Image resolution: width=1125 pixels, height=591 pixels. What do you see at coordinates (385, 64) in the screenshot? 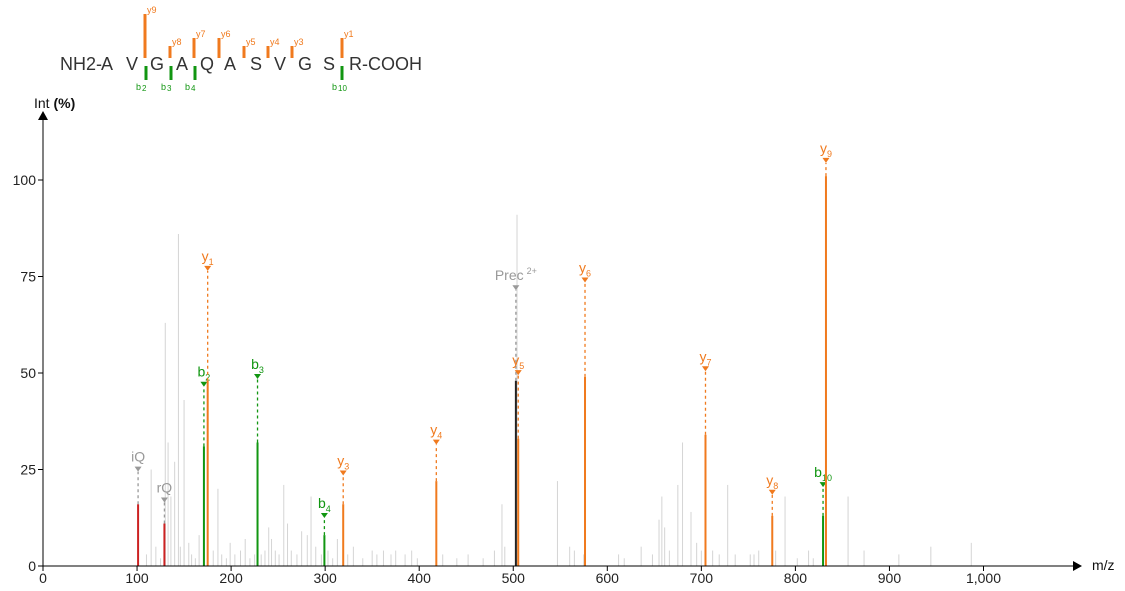
I see `peptide-cterm: R-COOH` at bounding box center [385, 64].